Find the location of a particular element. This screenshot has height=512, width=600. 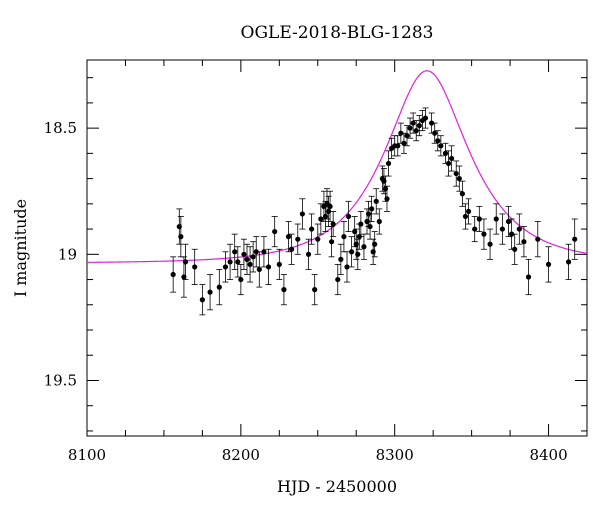

x-tick-label: 8200 is located at coordinates (241, 455).